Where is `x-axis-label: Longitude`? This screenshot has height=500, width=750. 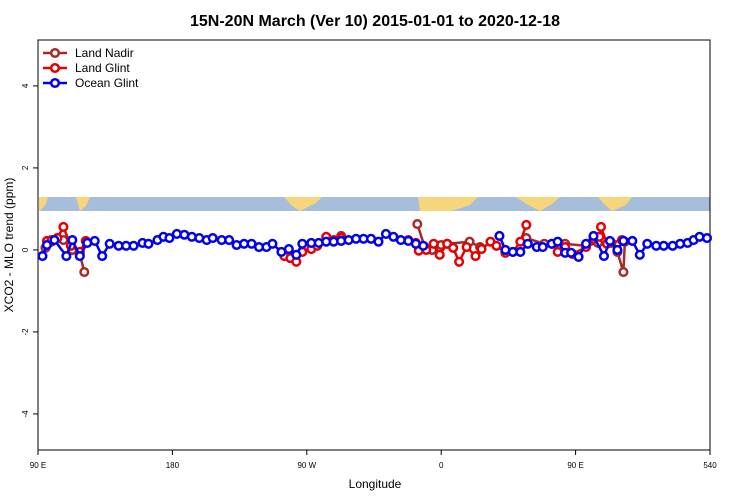 x-axis-label: Longitude is located at coordinates (375, 484).